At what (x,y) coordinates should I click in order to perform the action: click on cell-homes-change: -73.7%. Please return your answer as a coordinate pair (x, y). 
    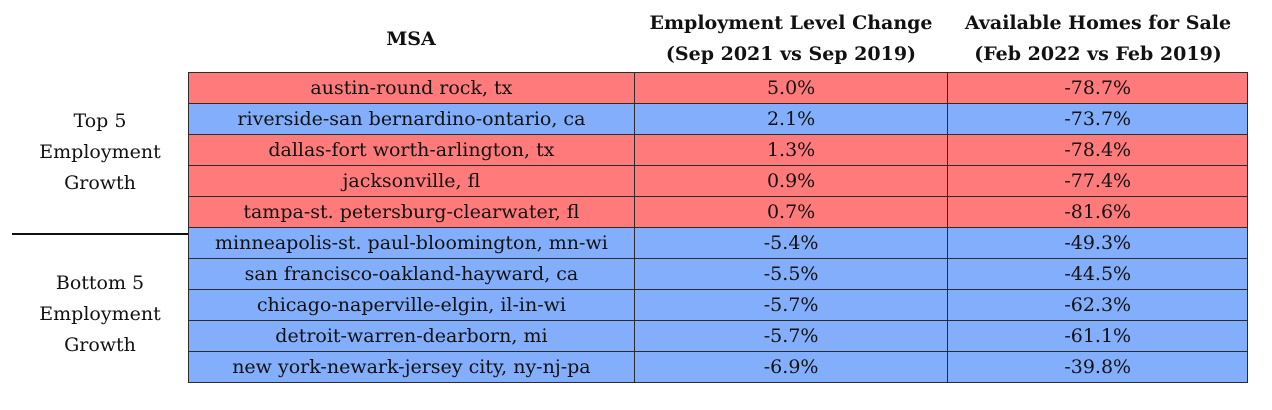
    Looking at the image, I should click on (1097, 119).